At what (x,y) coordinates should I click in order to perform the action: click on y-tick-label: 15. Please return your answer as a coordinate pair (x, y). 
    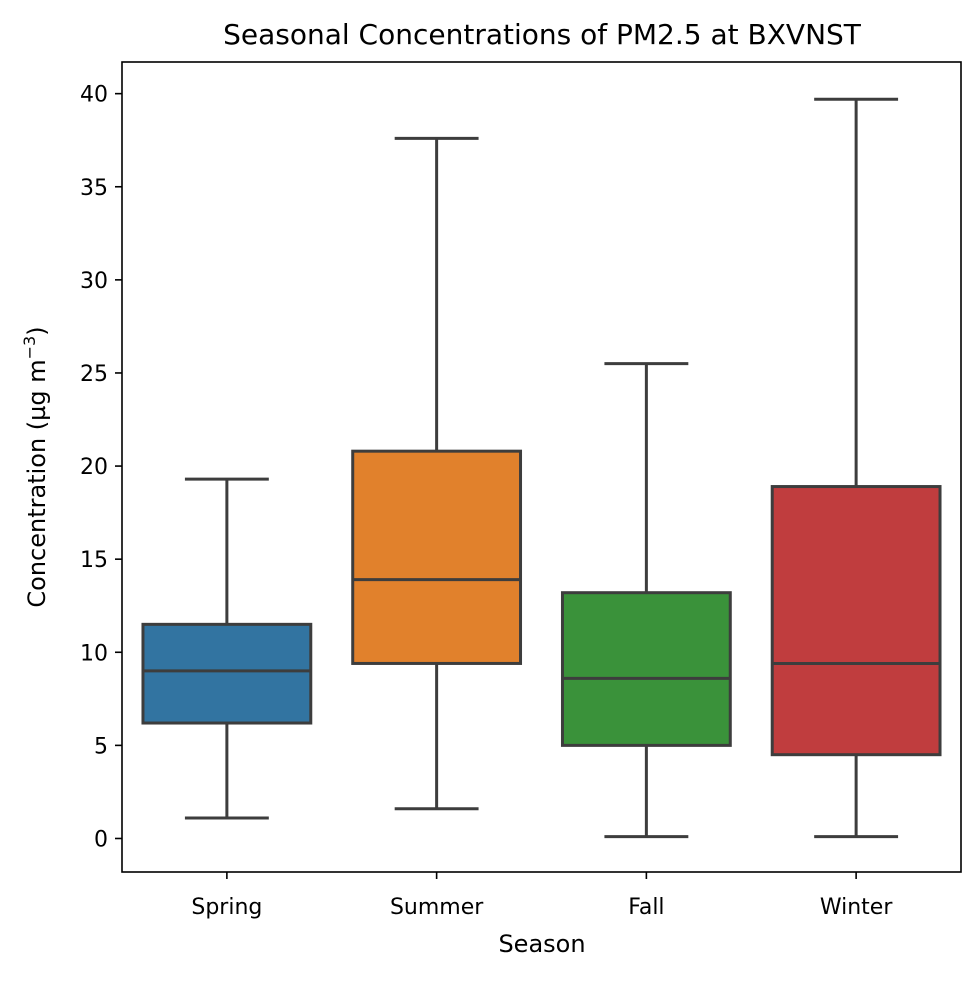
    Looking at the image, I should click on (94, 560).